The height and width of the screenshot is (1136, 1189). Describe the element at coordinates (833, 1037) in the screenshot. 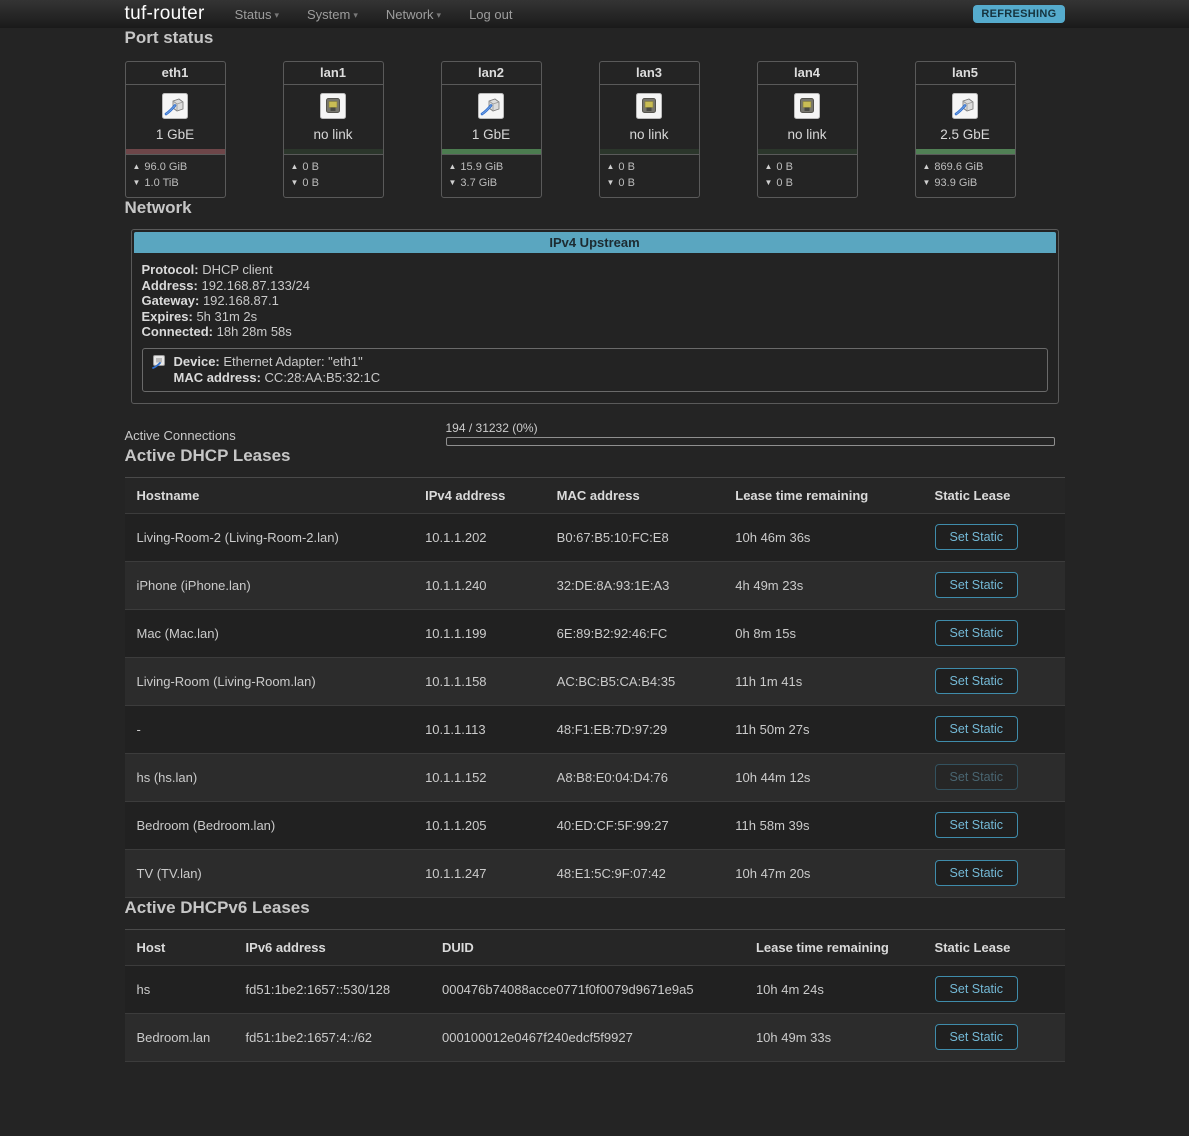

I see `lease-time-cell: 10h 49m 33s` at that location.